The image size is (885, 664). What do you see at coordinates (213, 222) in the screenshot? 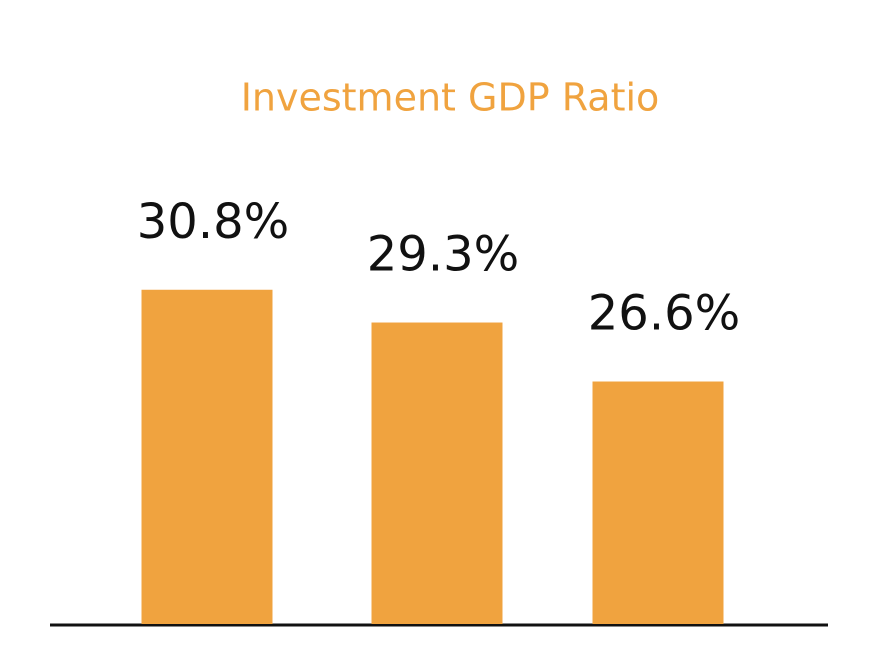
I see `value-label: 30.8%` at bounding box center [213, 222].